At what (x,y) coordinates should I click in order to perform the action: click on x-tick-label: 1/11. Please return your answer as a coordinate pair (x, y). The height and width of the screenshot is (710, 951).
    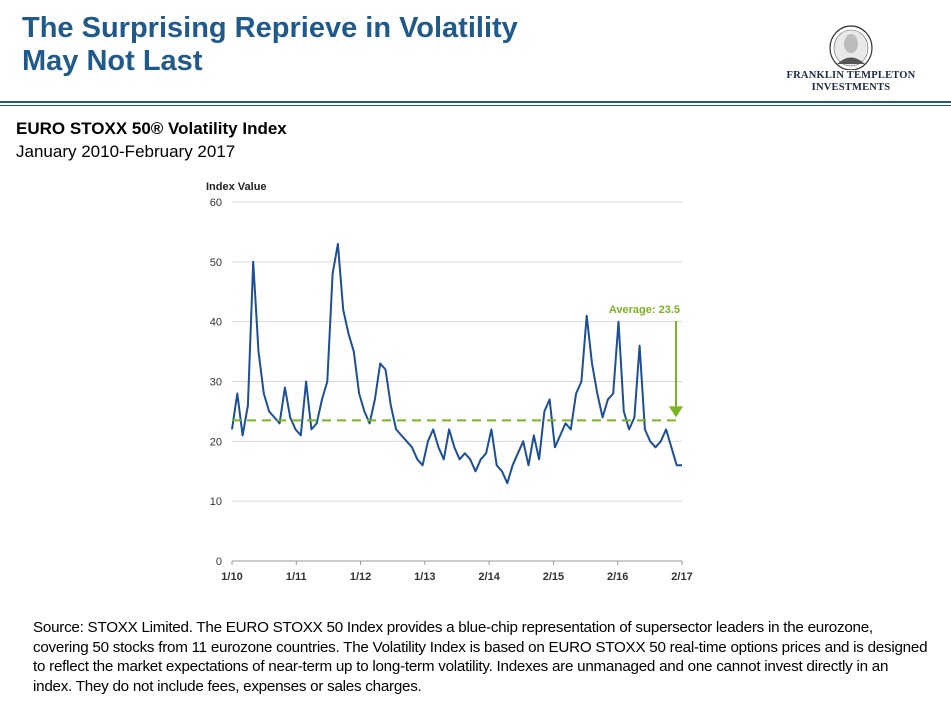
    Looking at the image, I should click on (296, 577).